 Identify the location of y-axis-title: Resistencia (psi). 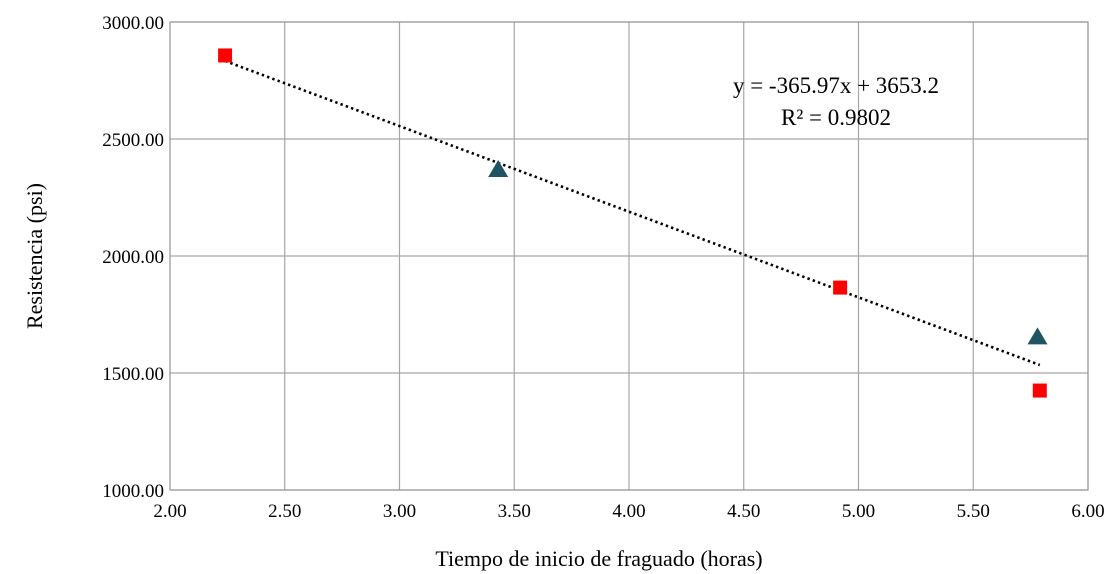
(34, 256).